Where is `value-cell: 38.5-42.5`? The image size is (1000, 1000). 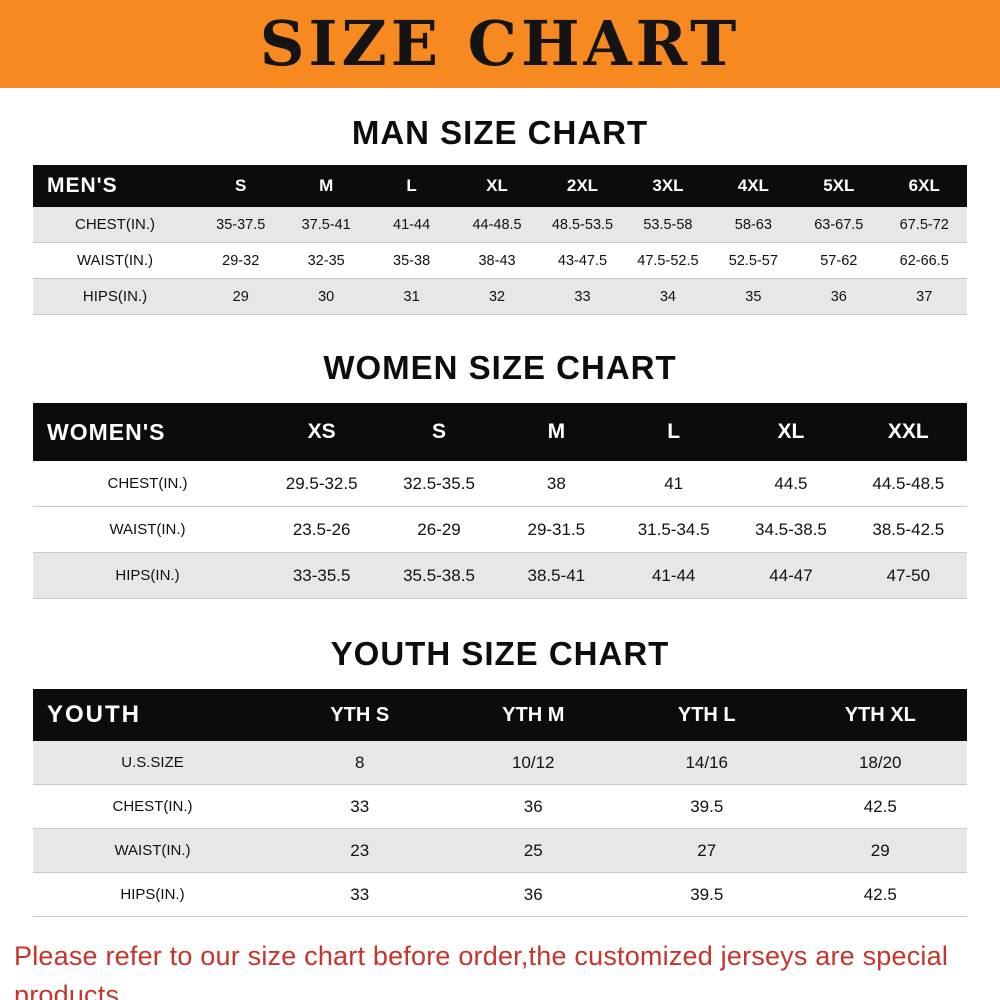
value-cell: 38.5-42.5 is located at coordinates (908, 529).